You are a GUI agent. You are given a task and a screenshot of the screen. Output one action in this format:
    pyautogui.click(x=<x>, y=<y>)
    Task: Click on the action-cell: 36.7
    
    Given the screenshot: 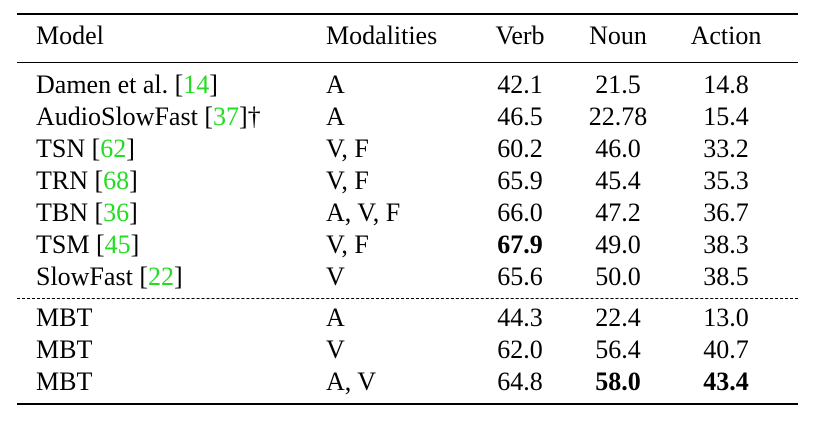 What is the action you would take?
    pyautogui.click(x=726, y=212)
    